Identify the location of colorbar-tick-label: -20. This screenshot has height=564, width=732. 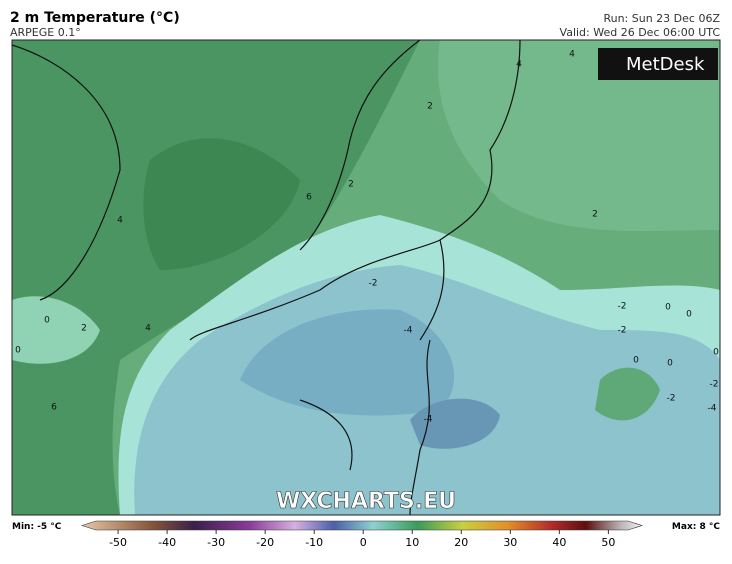
(265, 542).